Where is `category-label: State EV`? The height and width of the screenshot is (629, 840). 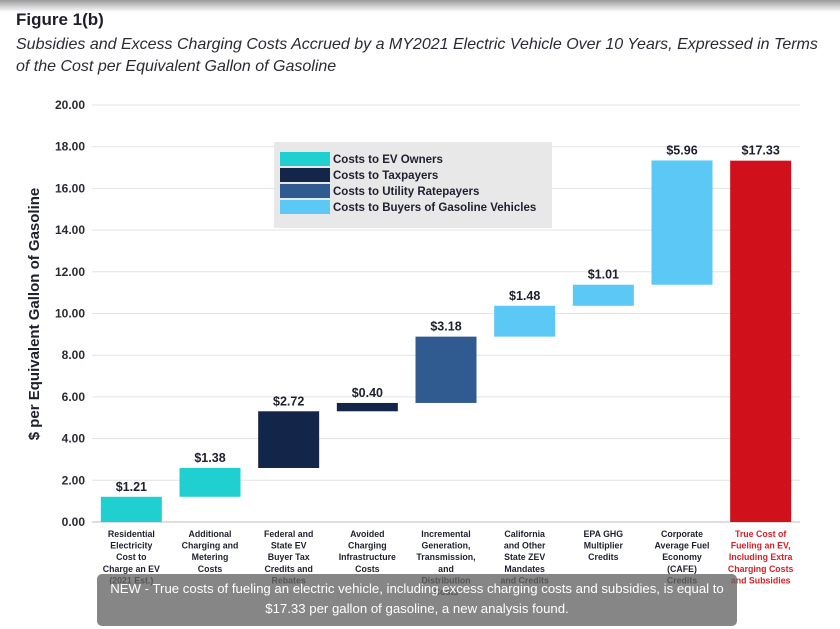 category-label: State EV is located at coordinates (289, 546).